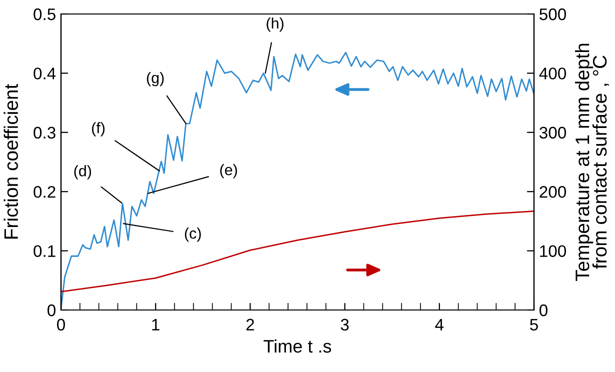  Describe the element at coordinates (45, 192) in the screenshot. I see `y-tick-label: 0.2` at that location.